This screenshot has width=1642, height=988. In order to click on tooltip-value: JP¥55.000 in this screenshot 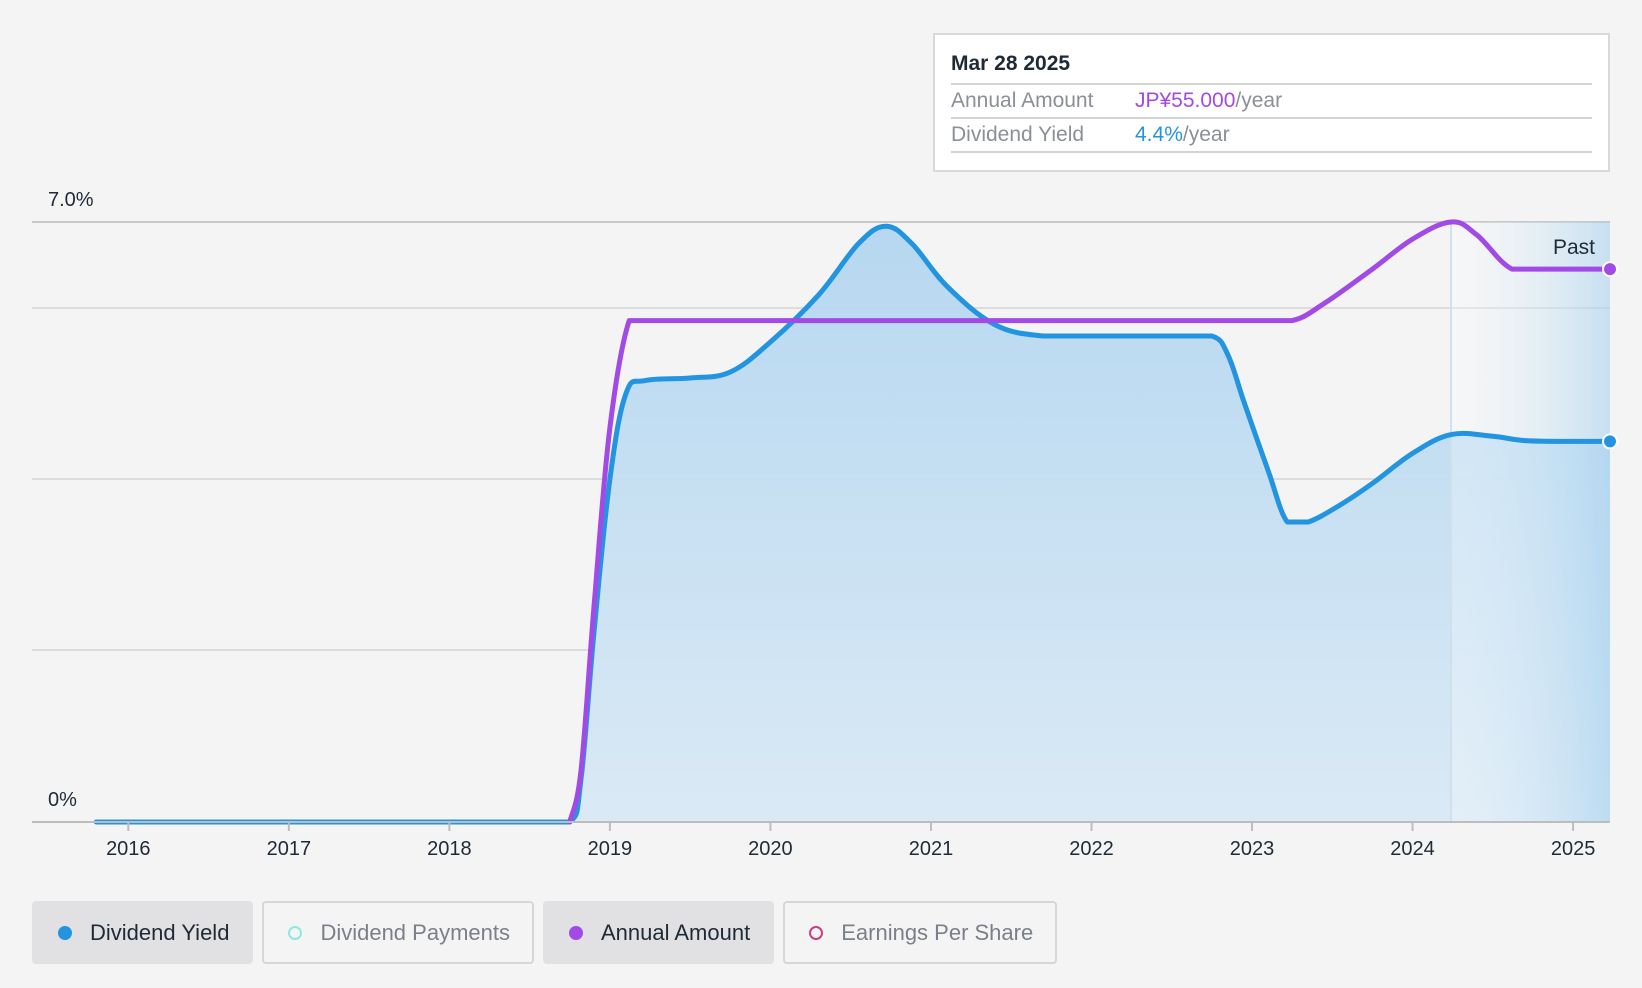, I will do `click(1185, 100)`.